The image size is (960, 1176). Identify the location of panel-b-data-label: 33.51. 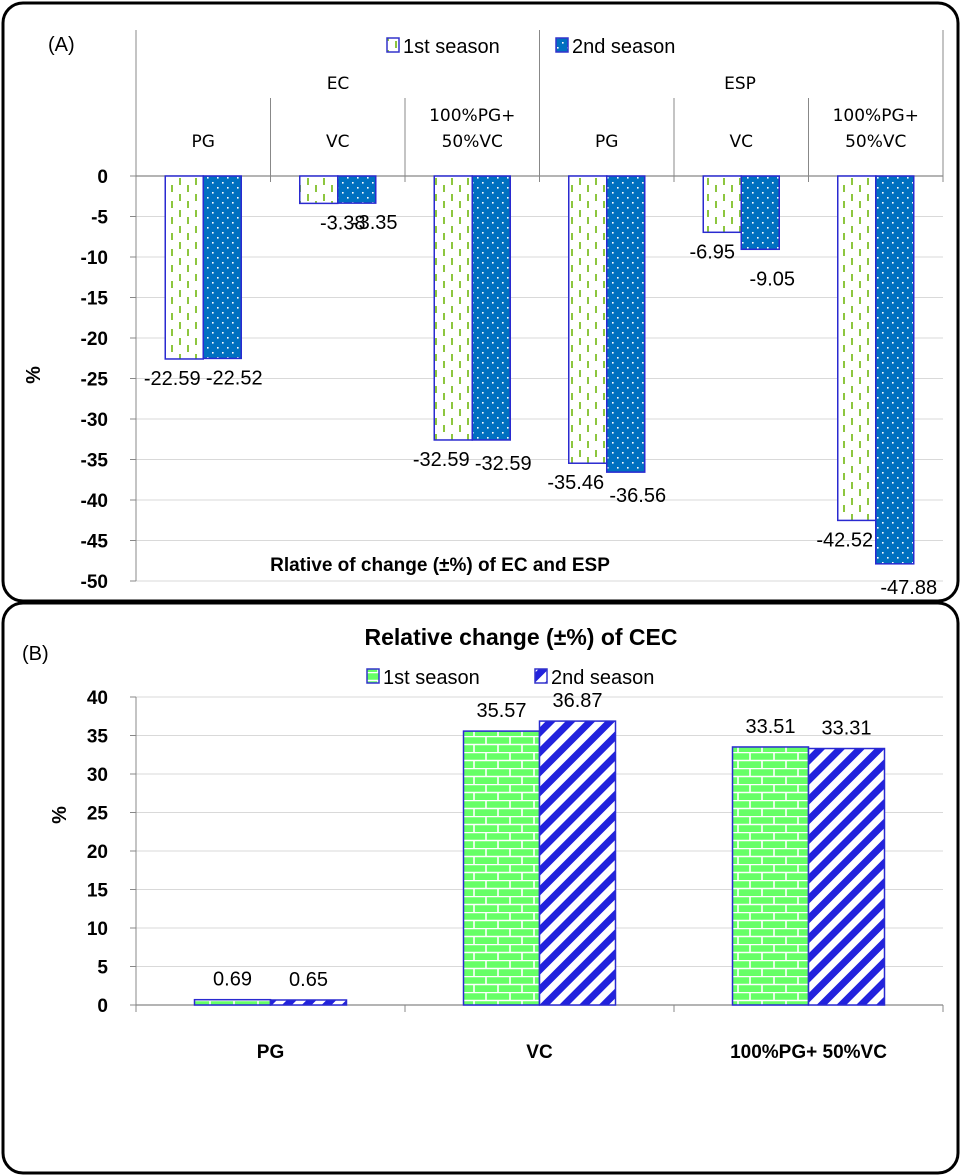
(770, 727).